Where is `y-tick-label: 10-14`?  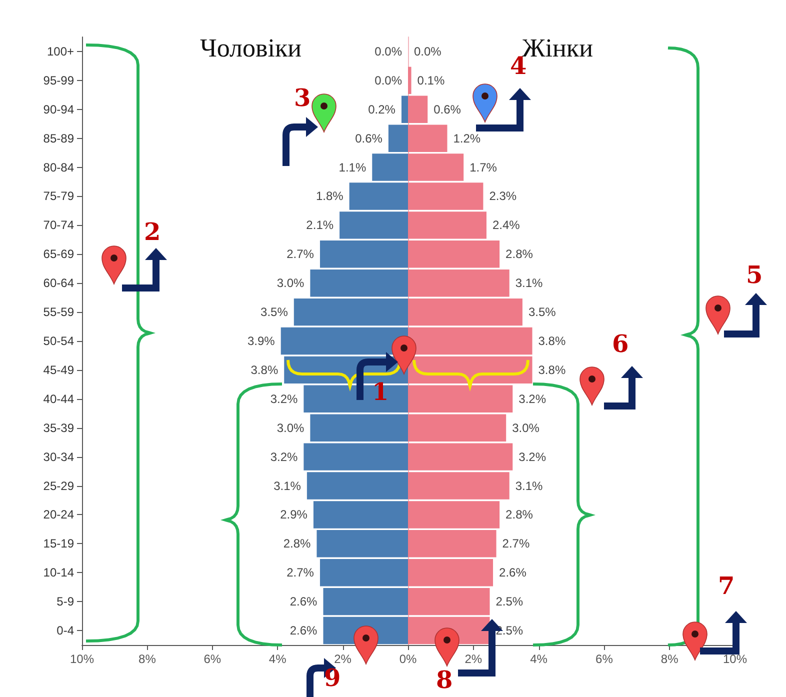 y-tick-label: 10-14 is located at coordinates (58, 573).